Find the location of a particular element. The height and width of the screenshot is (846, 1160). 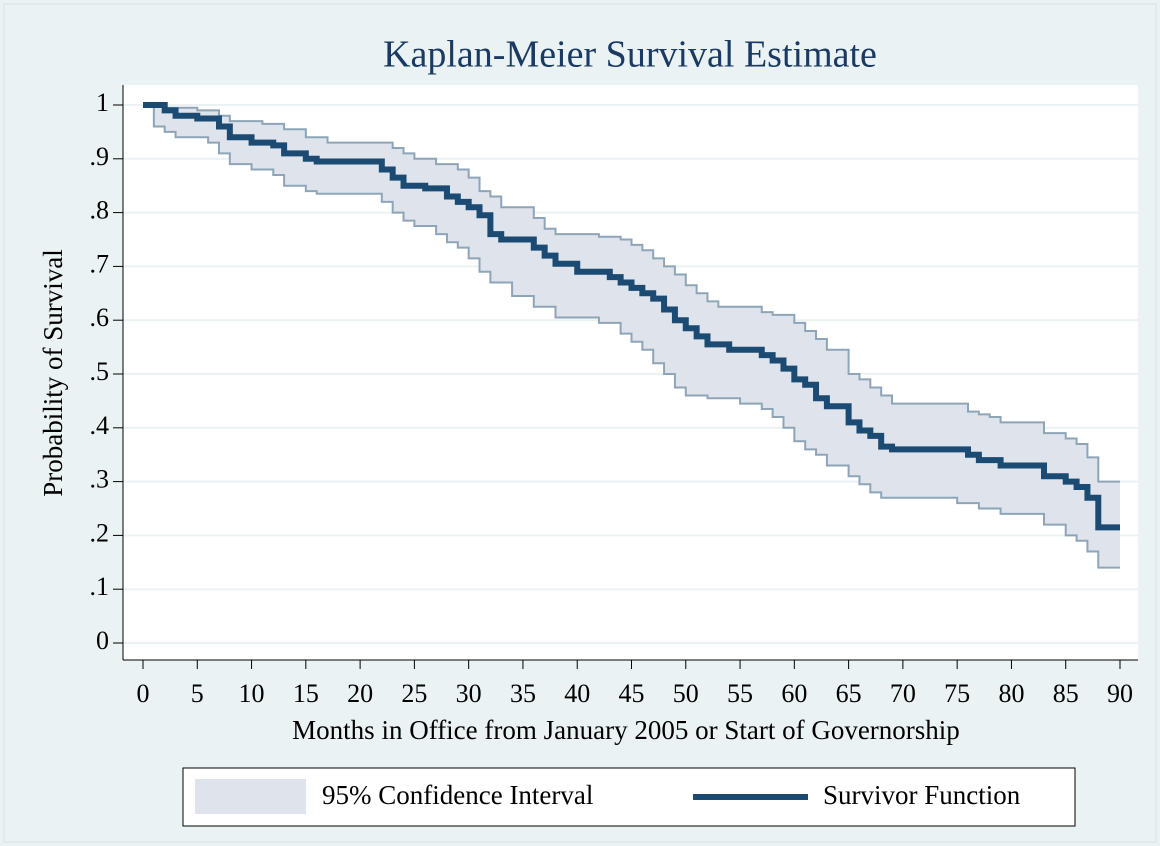

x-tick-label: 20 is located at coordinates (360, 693).